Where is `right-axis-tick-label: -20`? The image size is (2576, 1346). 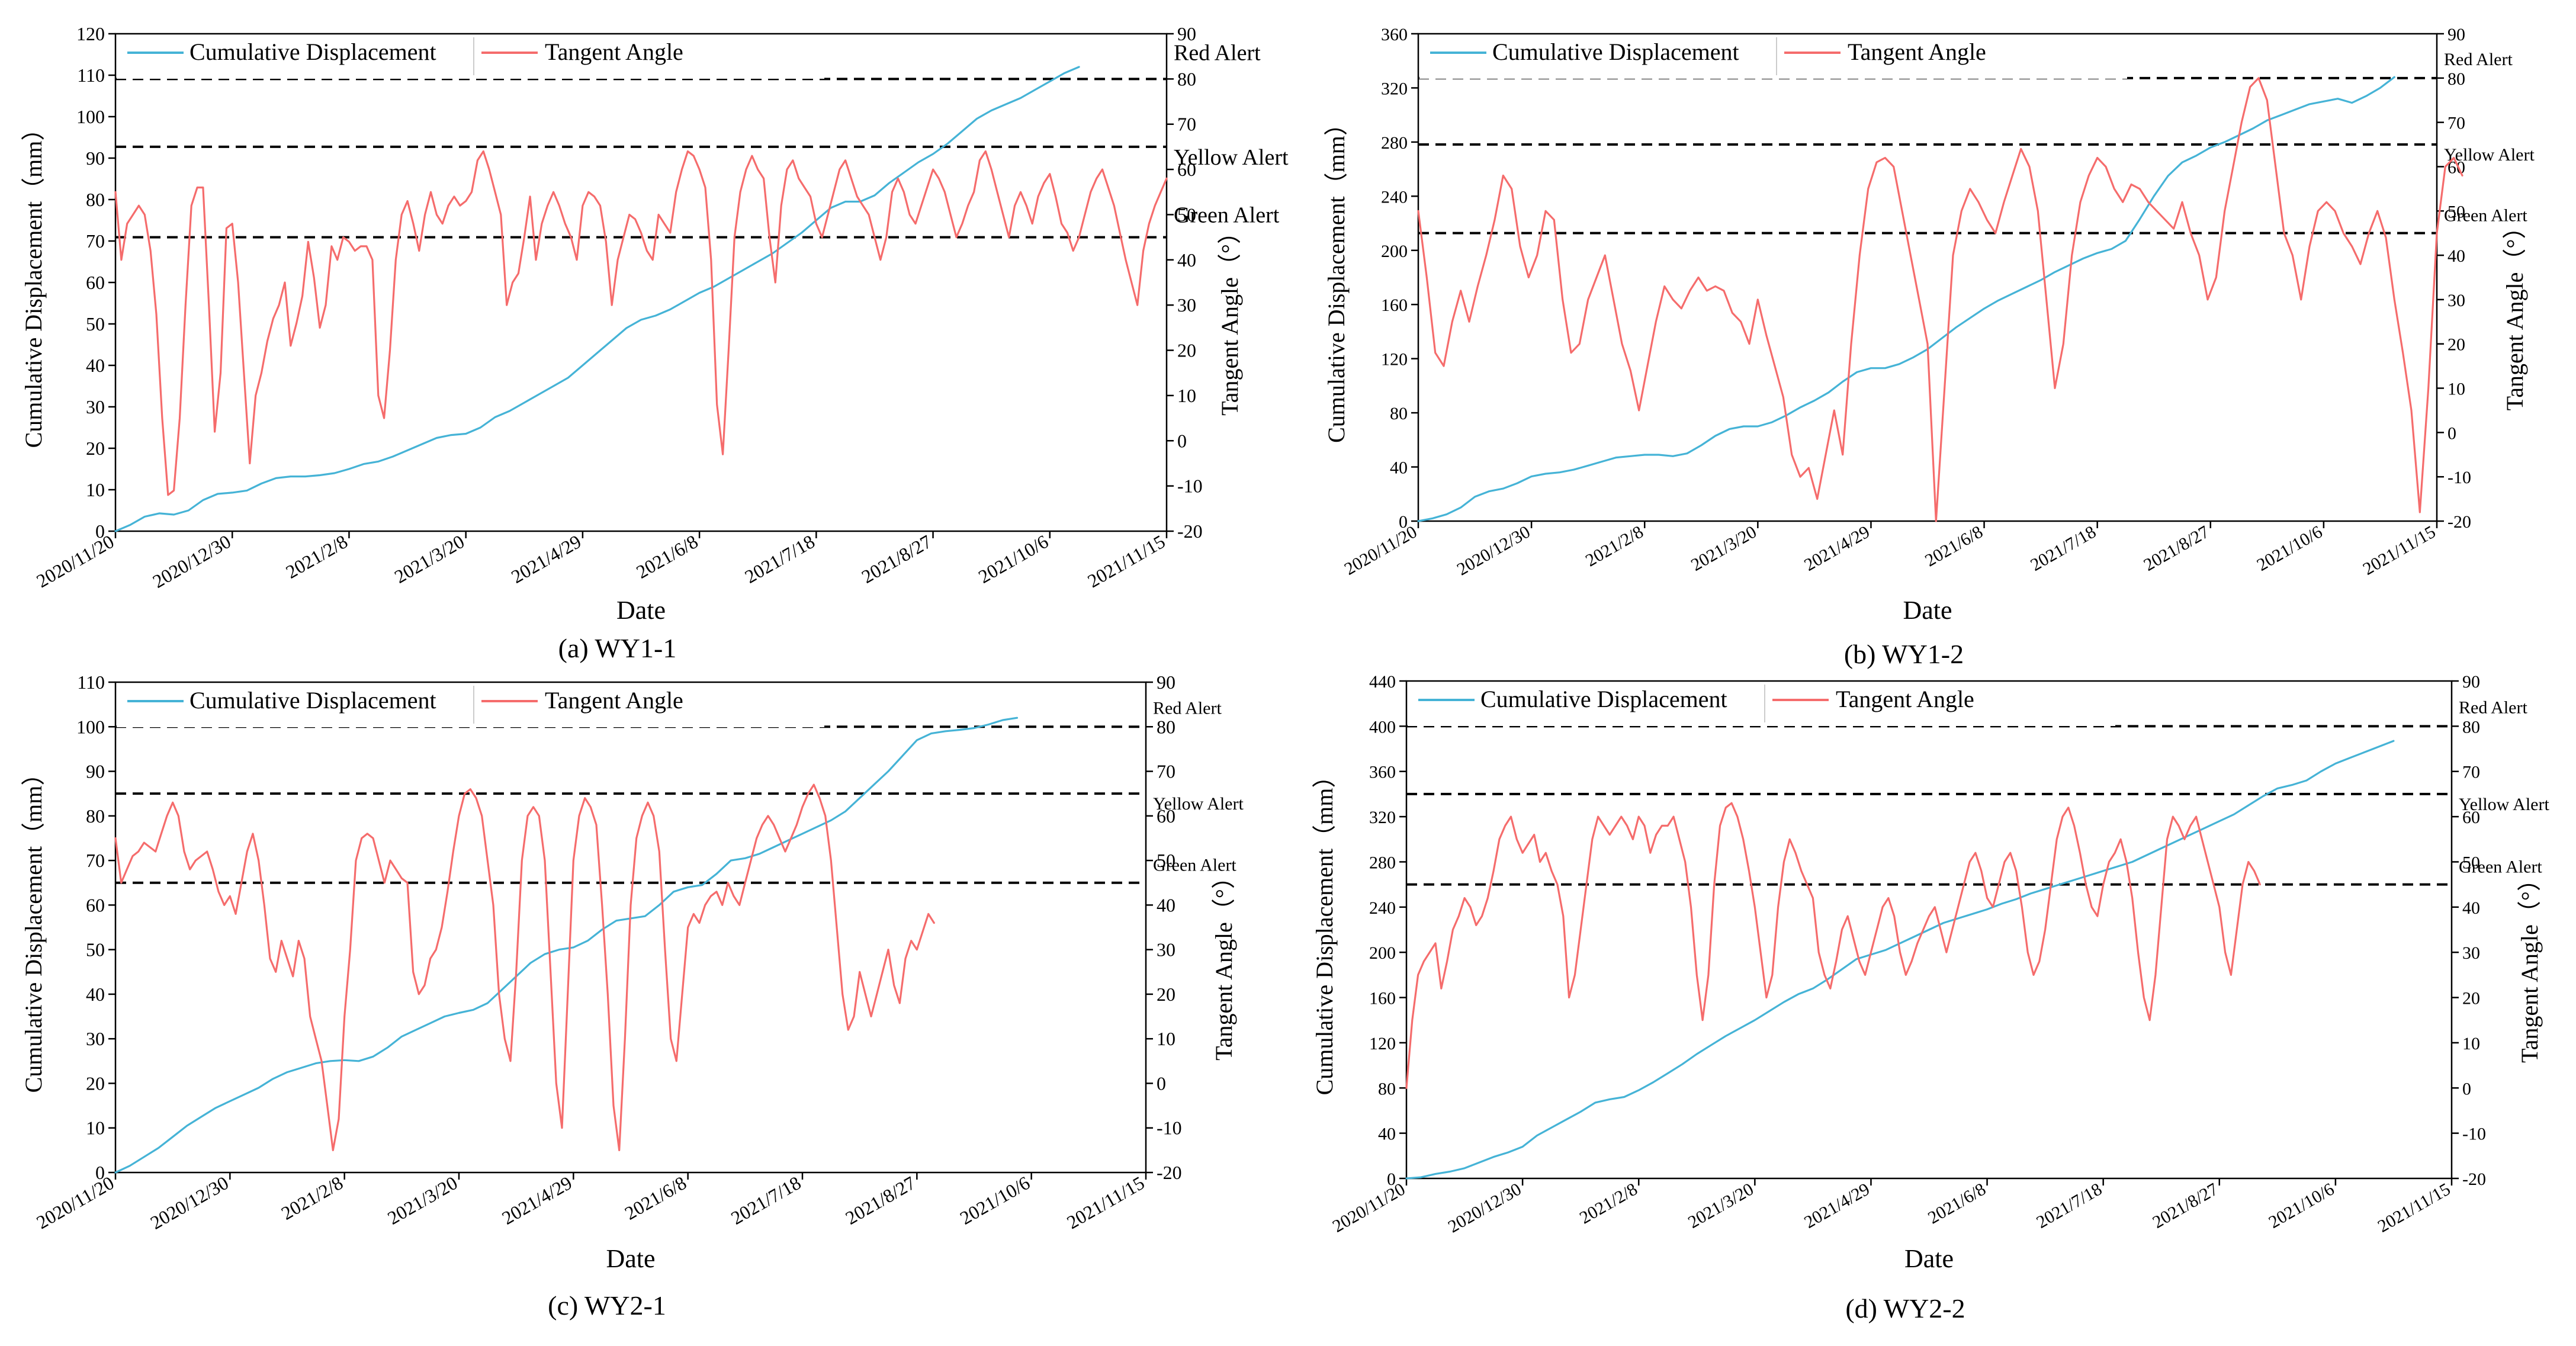 right-axis-tick-label: -20 is located at coordinates (2474, 1179).